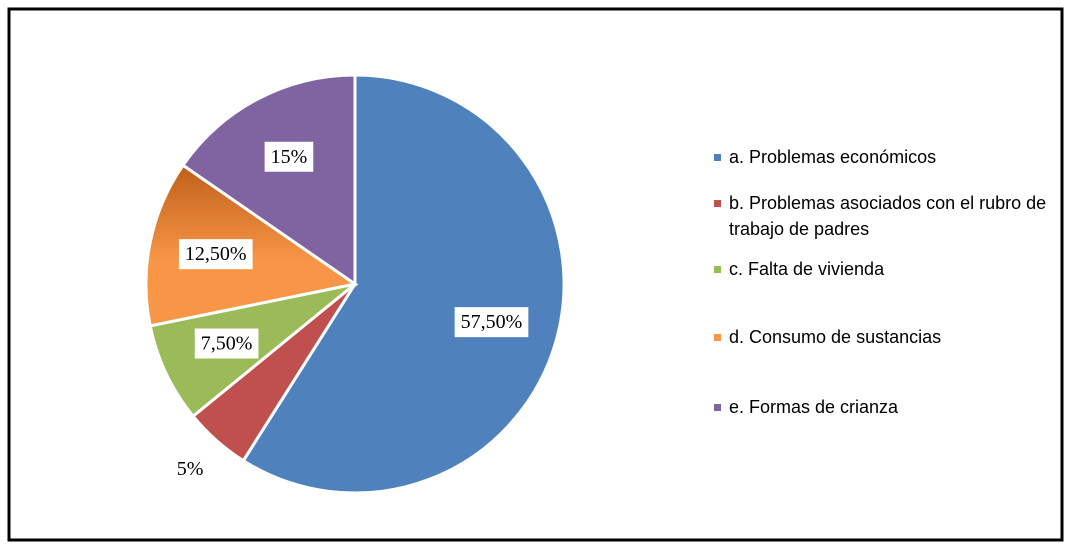  I want to click on value-label: 12,50%, so click(216, 254).